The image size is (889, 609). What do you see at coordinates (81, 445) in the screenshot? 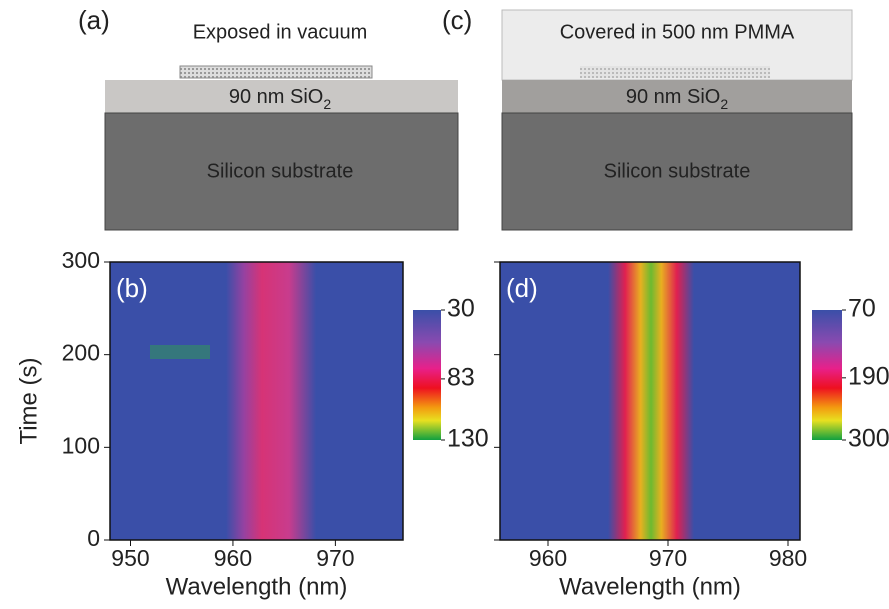
I see `y-tick-label: 100` at bounding box center [81, 445].